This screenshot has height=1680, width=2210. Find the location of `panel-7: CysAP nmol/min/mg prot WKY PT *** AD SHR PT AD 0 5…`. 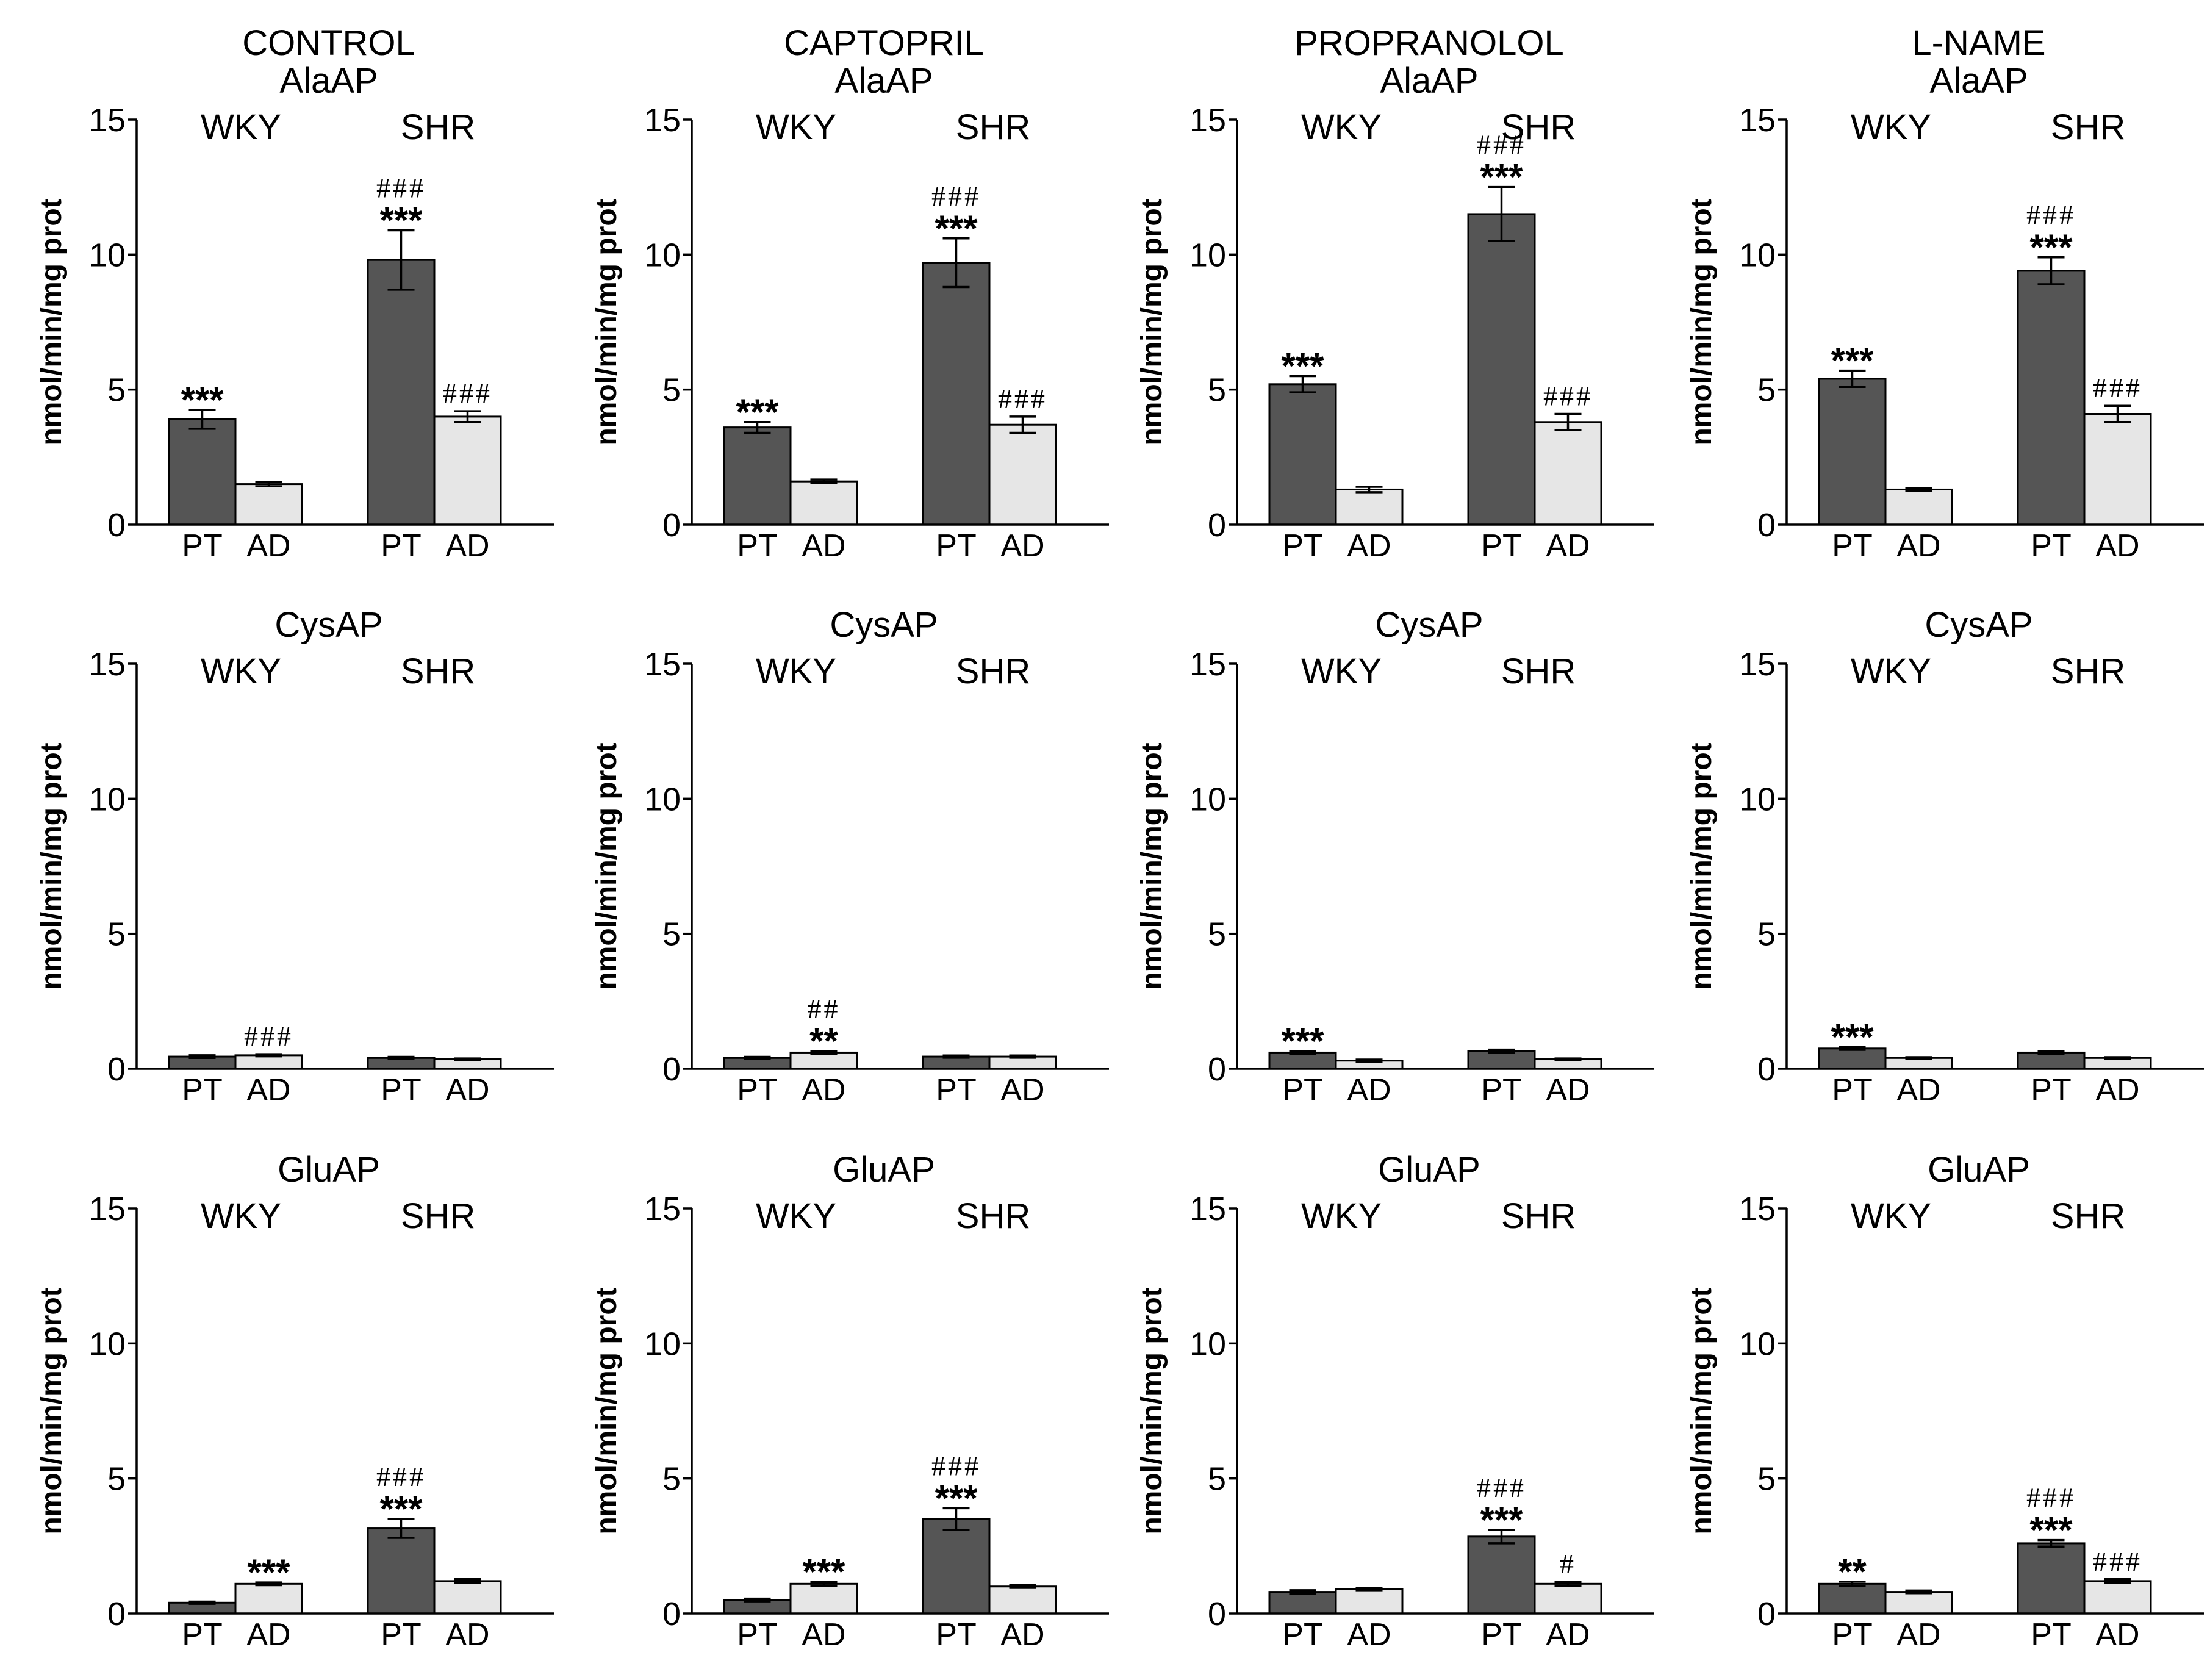

panel-7: CysAP nmol/min/mg prot WKY PT *** AD SHR PT AD 0 5… is located at coordinates (1395, 856).